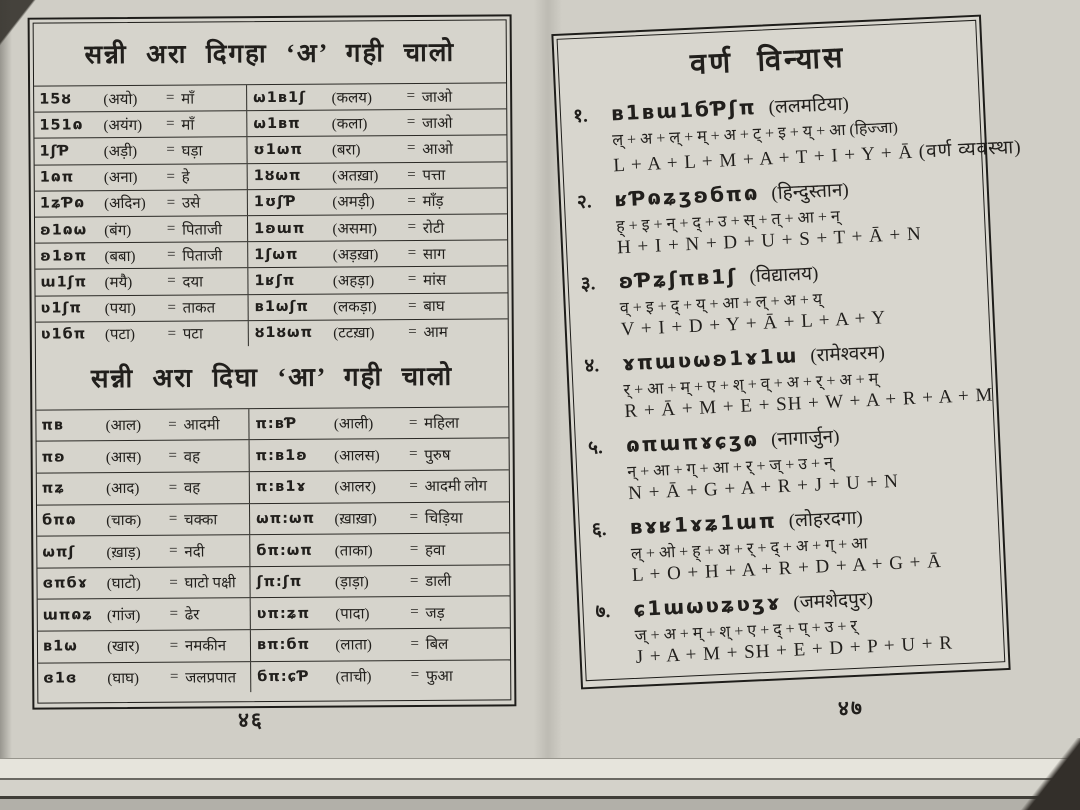 The image size is (1080, 810). I want to click on table-row: 1ʑƤɷ (अदिन) = उसे 1ʊʃƤ (अमड़ी) = माँड़, so click(270, 202).